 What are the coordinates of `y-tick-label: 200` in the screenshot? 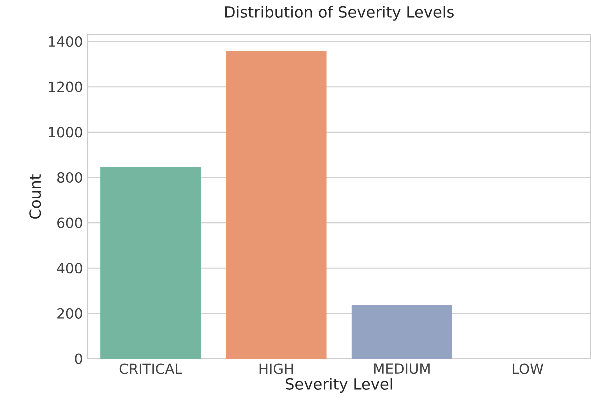 It's located at (70, 313).